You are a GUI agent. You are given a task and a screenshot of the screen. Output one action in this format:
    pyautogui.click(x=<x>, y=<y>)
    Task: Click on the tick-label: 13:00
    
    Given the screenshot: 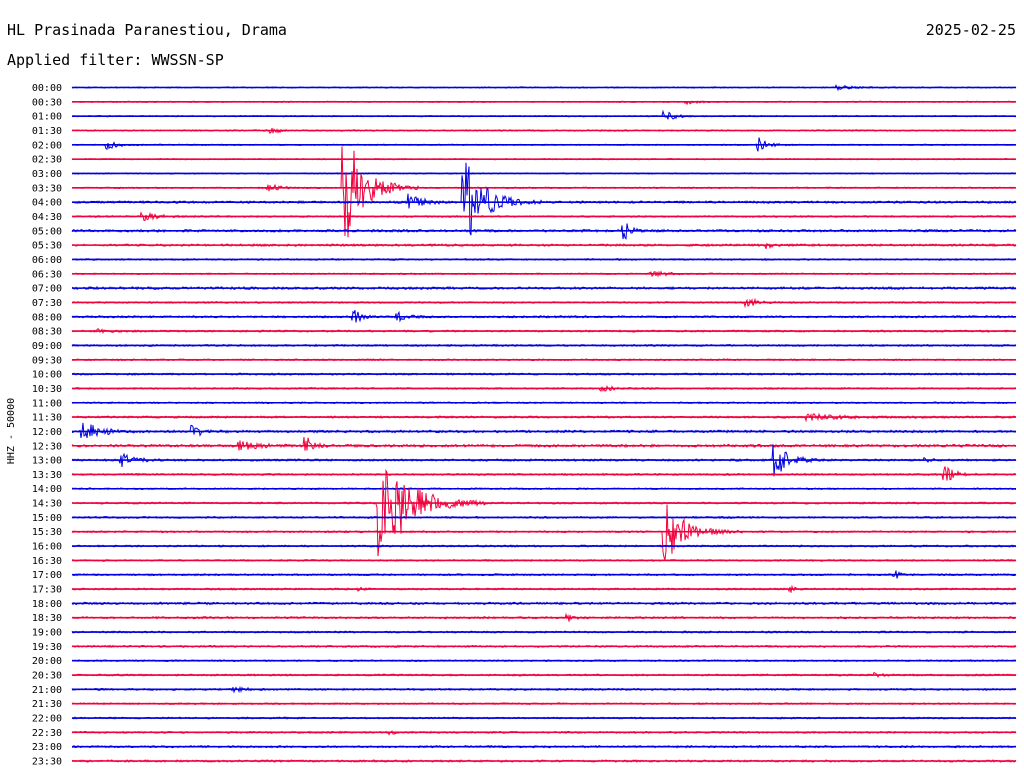 What is the action you would take?
    pyautogui.click(x=47, y=461)
    